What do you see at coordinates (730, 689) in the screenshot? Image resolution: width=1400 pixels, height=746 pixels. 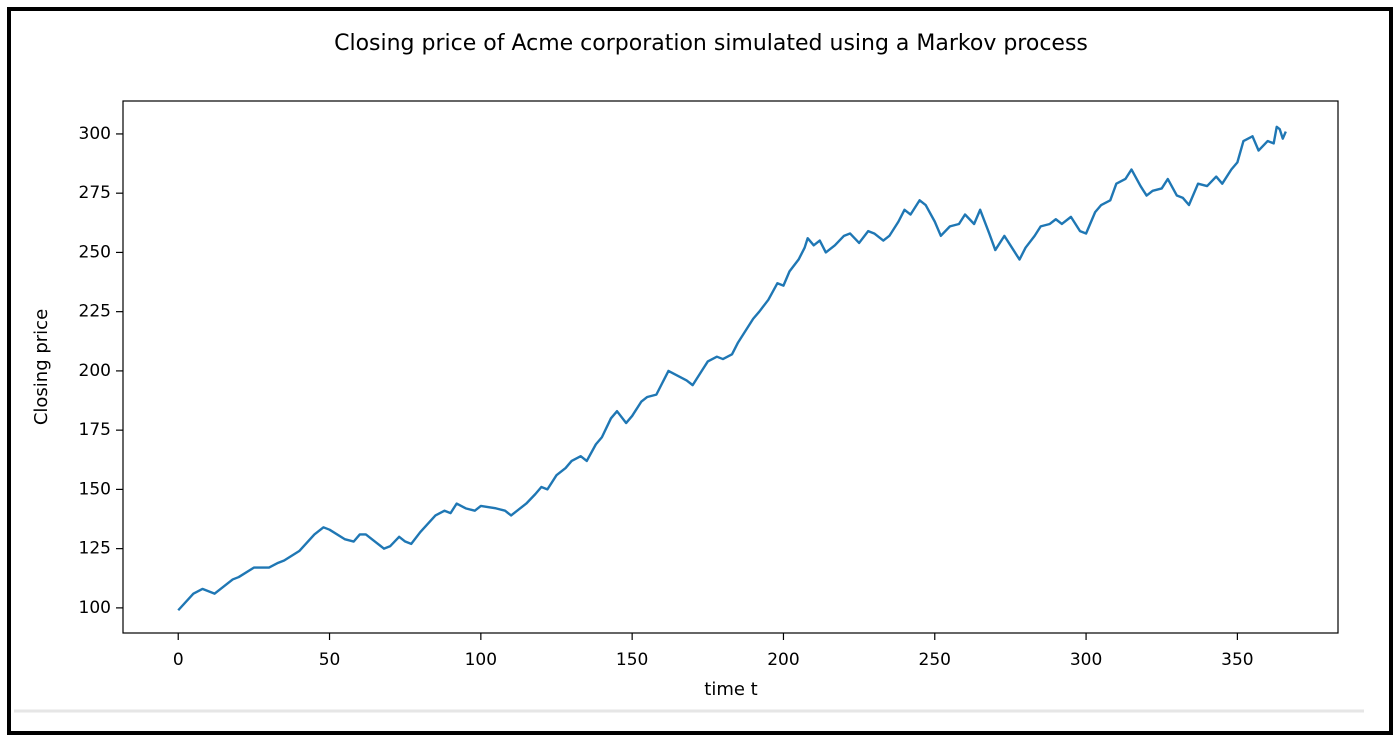 I see `x-axis-label: time t` at bounding box center [730, 689].